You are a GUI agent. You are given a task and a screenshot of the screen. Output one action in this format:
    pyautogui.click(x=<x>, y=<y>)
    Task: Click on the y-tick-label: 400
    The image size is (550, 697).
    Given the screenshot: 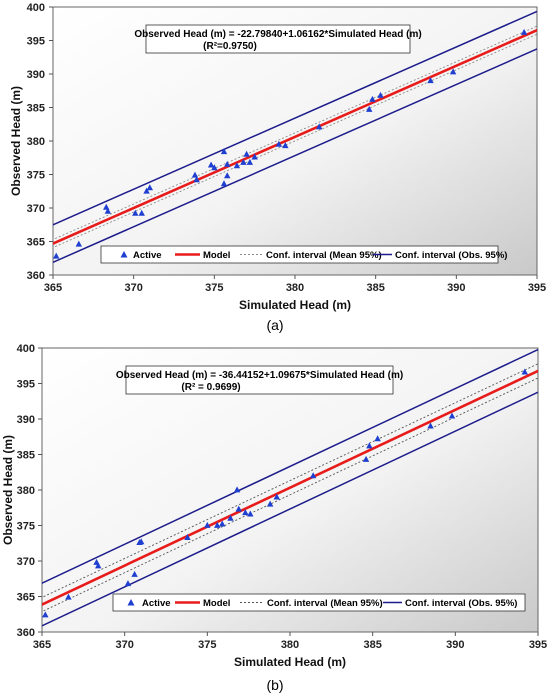 What is the action you would take?
    pyautogui.click(x=26, y=349)
    